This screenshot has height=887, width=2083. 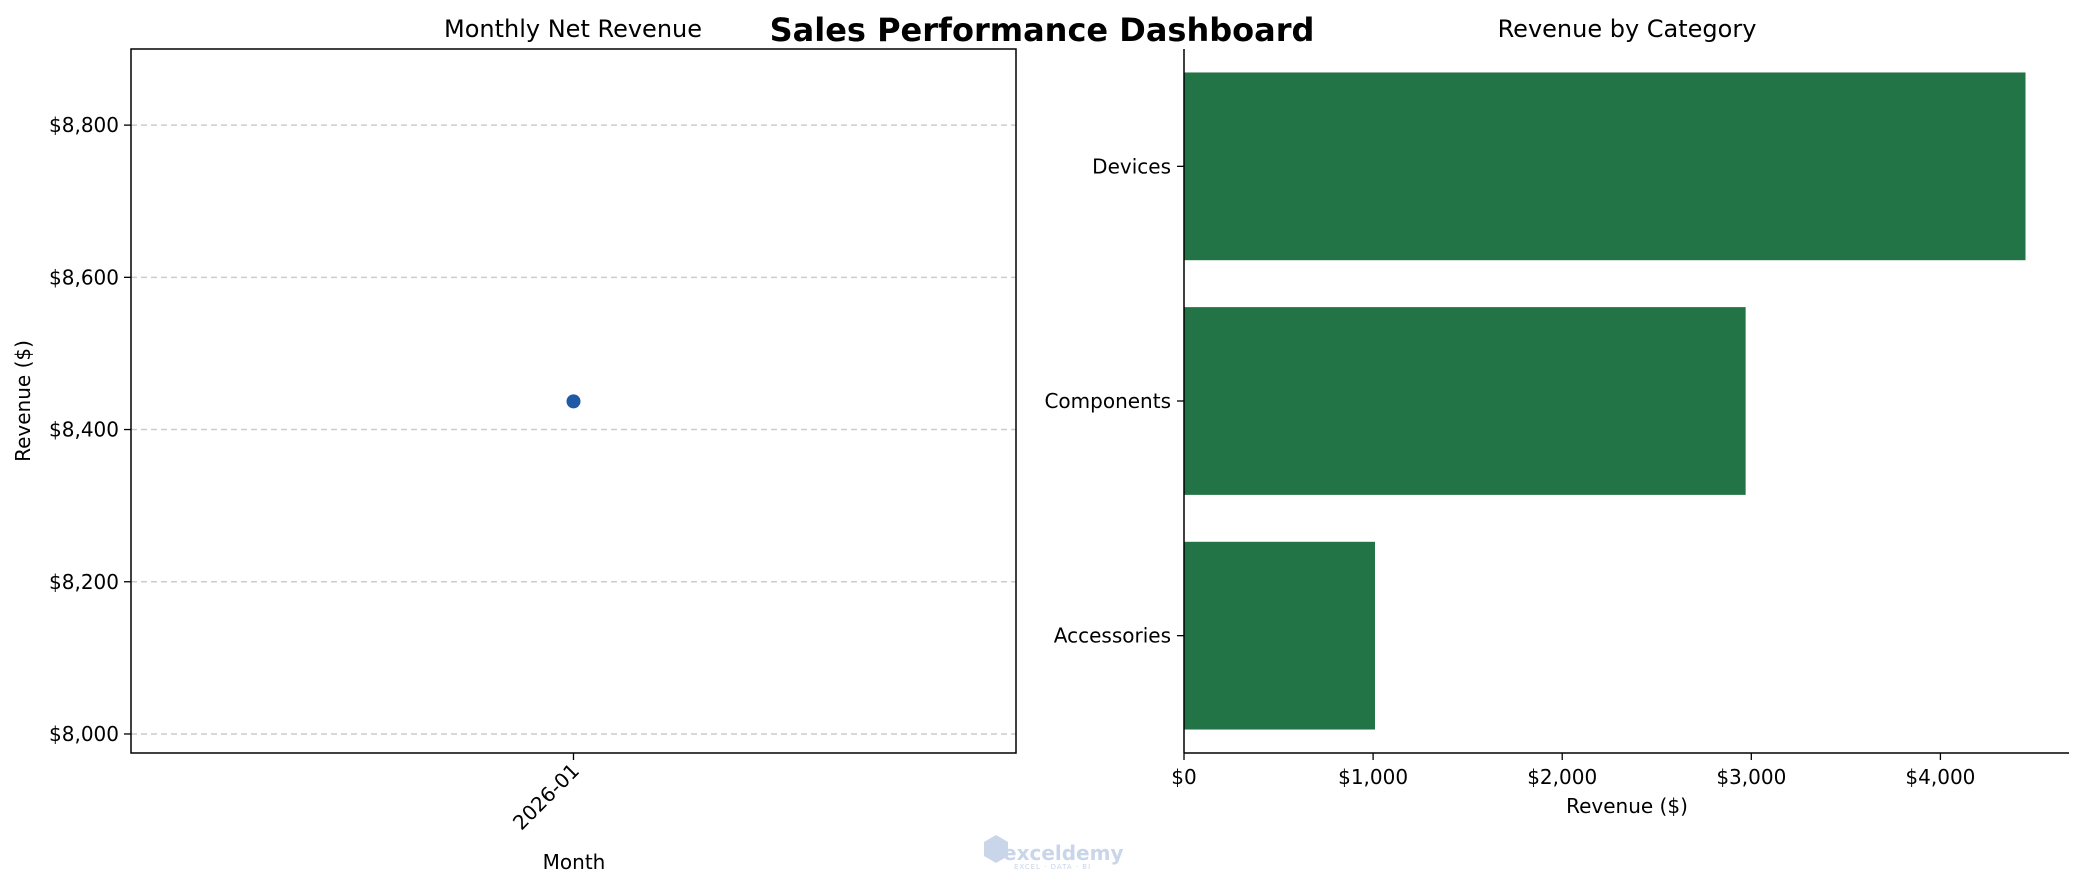 What do you see at coordinates (1373, 777) in the screenshot?
I see `x-tick-label: $1,000` at bounding box center [1373, 777].